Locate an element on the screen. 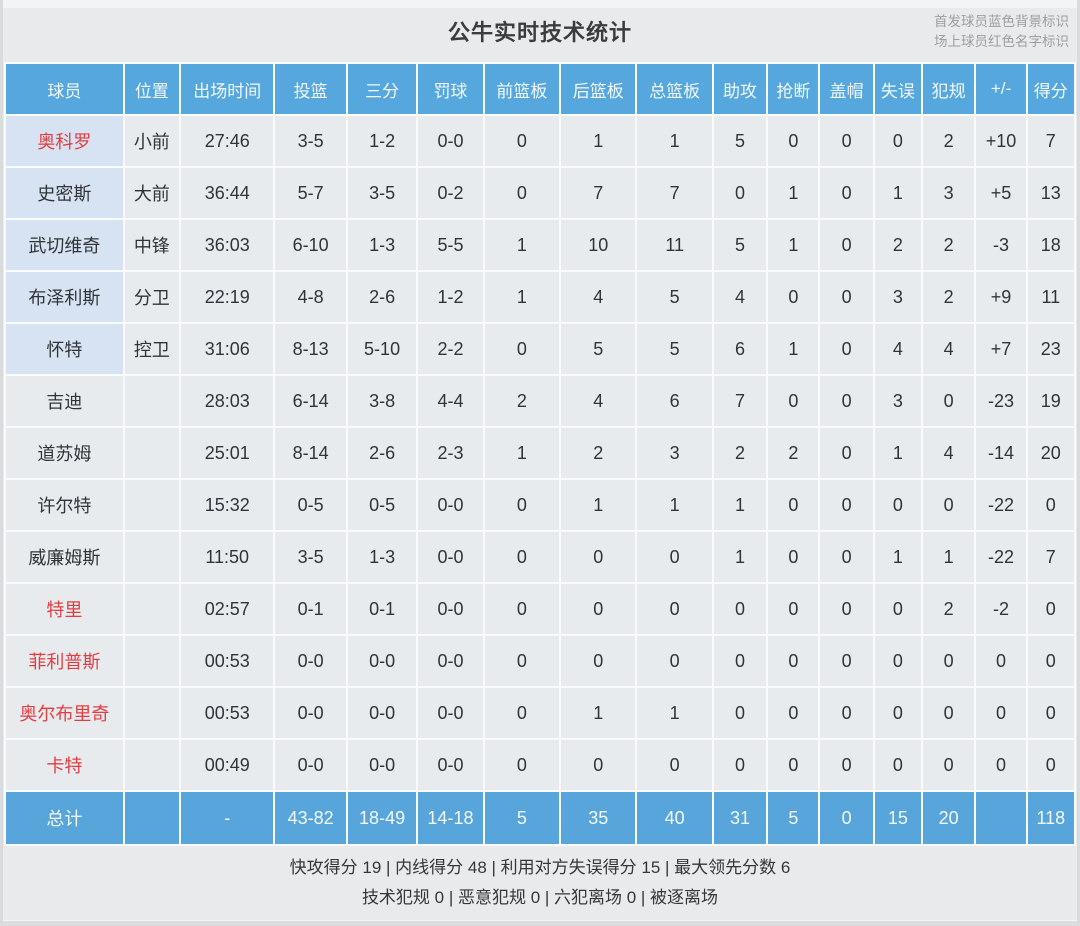 The image size is (1080, 926). stat-cell-to: 1 is located at coordinates (898, 193).